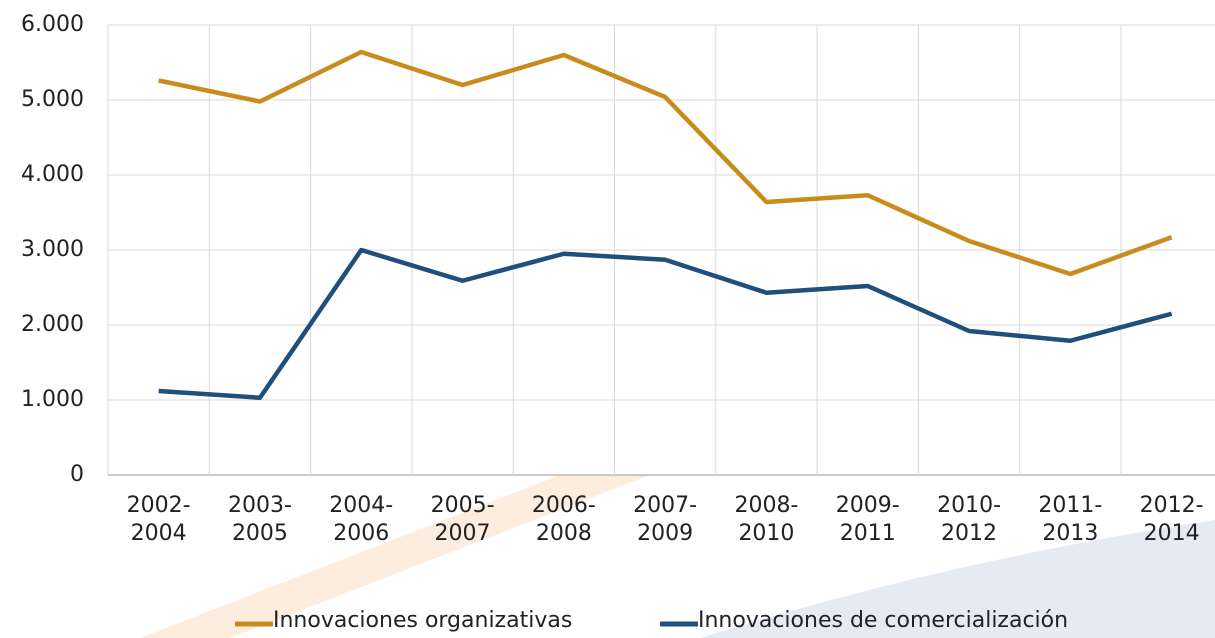 The image size is (1215, 638). Describe the element at coordinates (969, 519) in the screenshot. I see `x-tick-label: 2010- 2012` at that location.